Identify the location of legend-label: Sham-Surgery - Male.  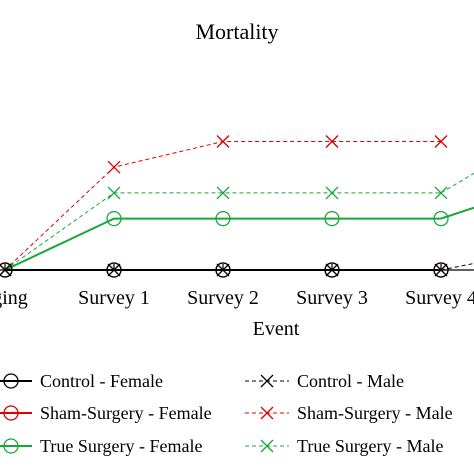
(375, 413).